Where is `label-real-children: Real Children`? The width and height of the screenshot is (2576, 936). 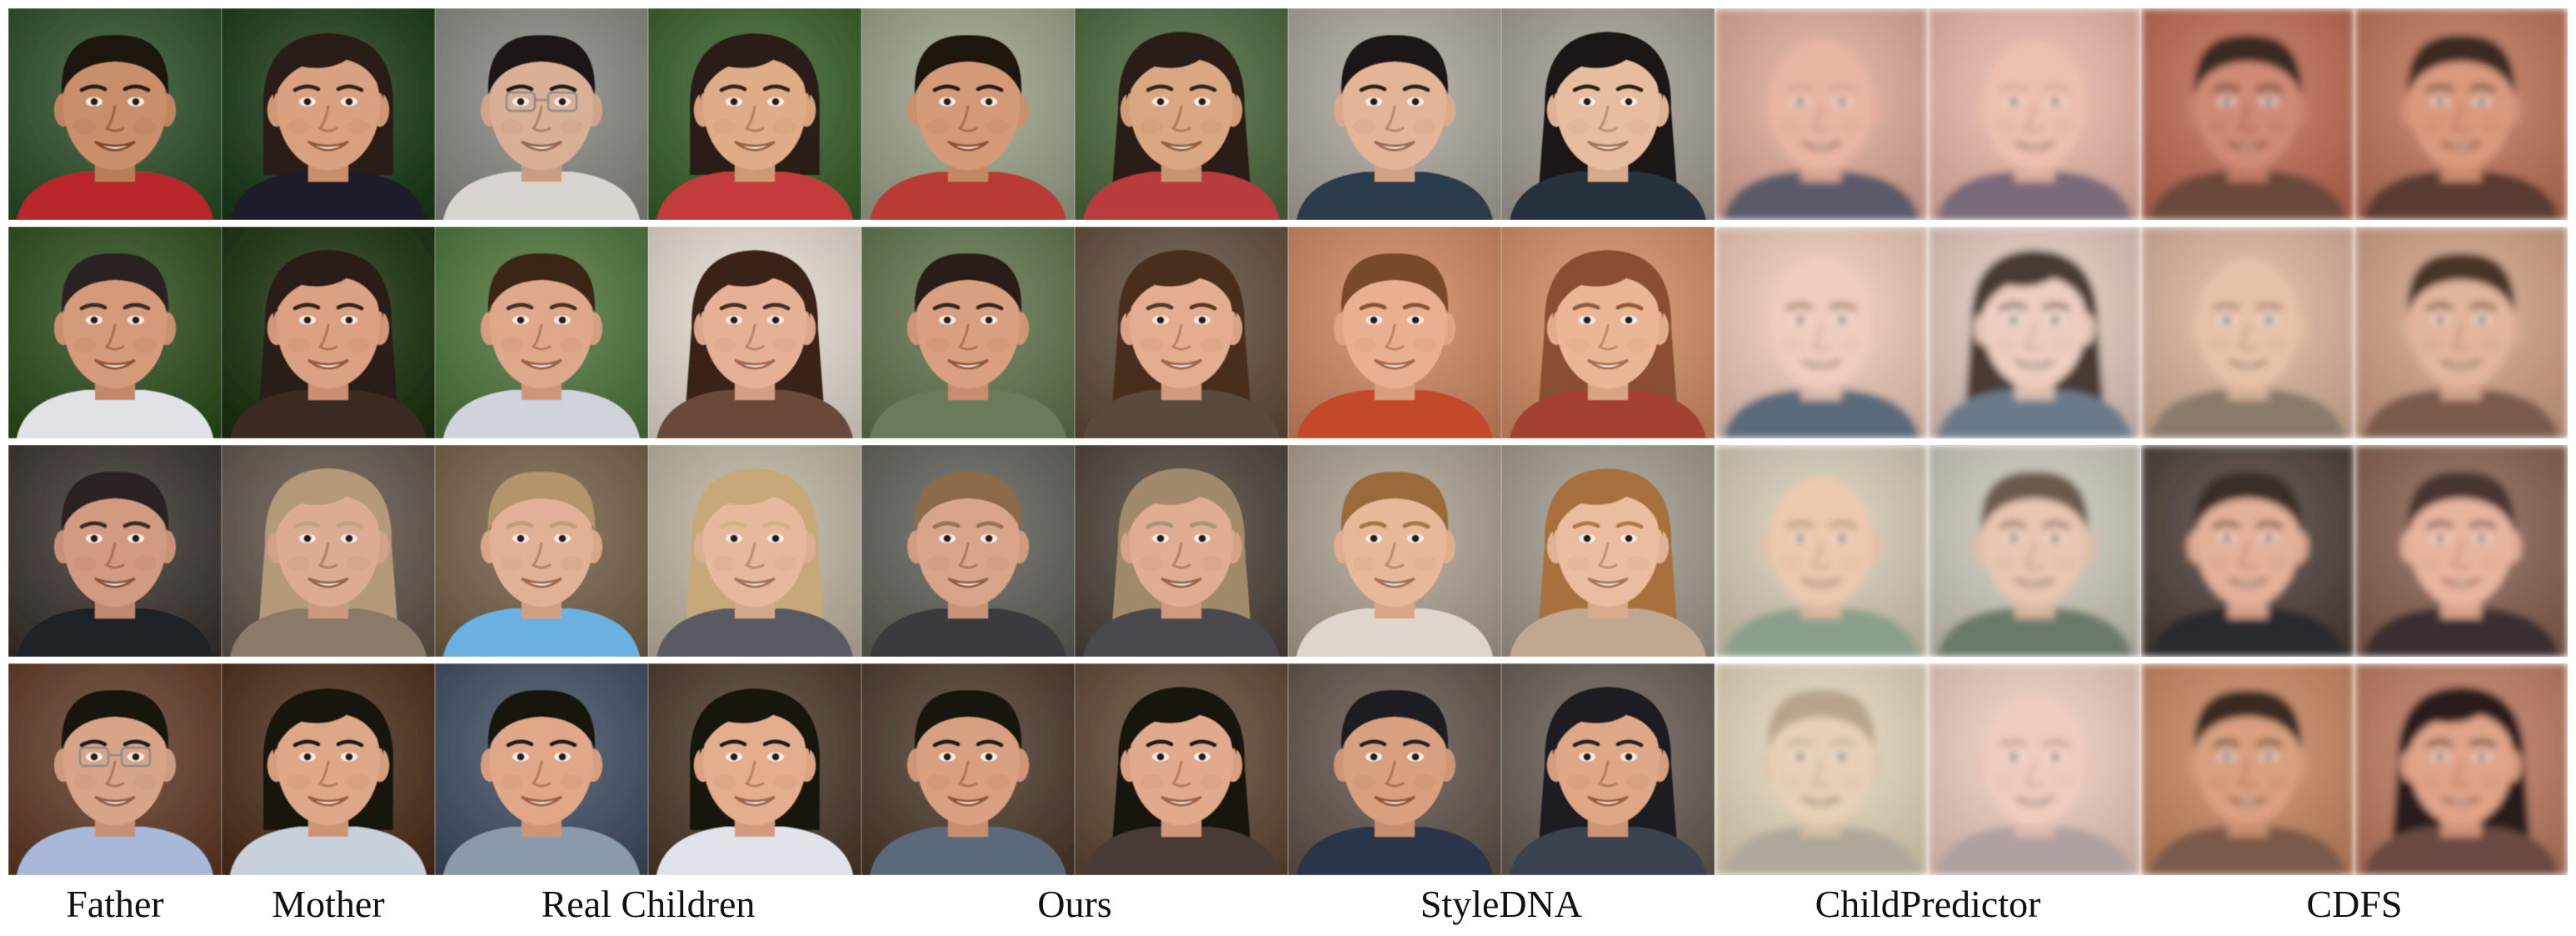 label-real-children: Real Children is located at coordinates (648, 904).